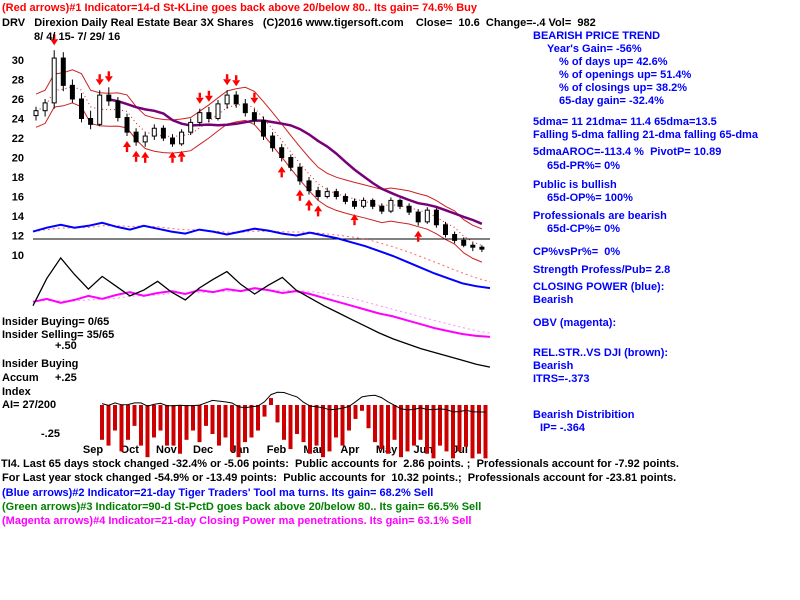 The height and width of the screenshot is (600, 800). I want to click on relstr-label: REL.STR..VS DJI (brown):, so click(601, 353).